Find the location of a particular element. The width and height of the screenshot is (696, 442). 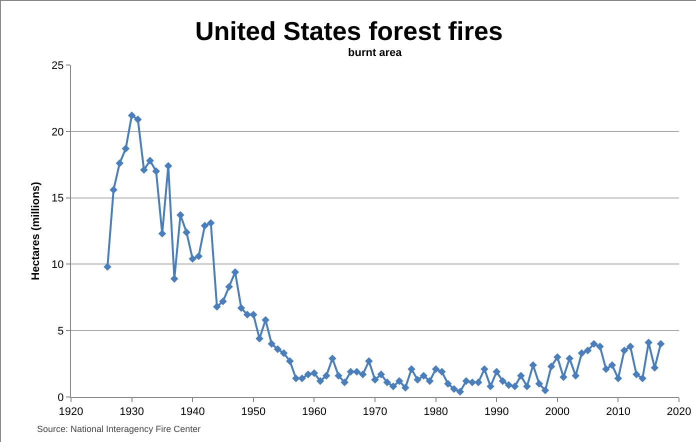

x-tick-label: 1940 is located at coordinates (192, 412).